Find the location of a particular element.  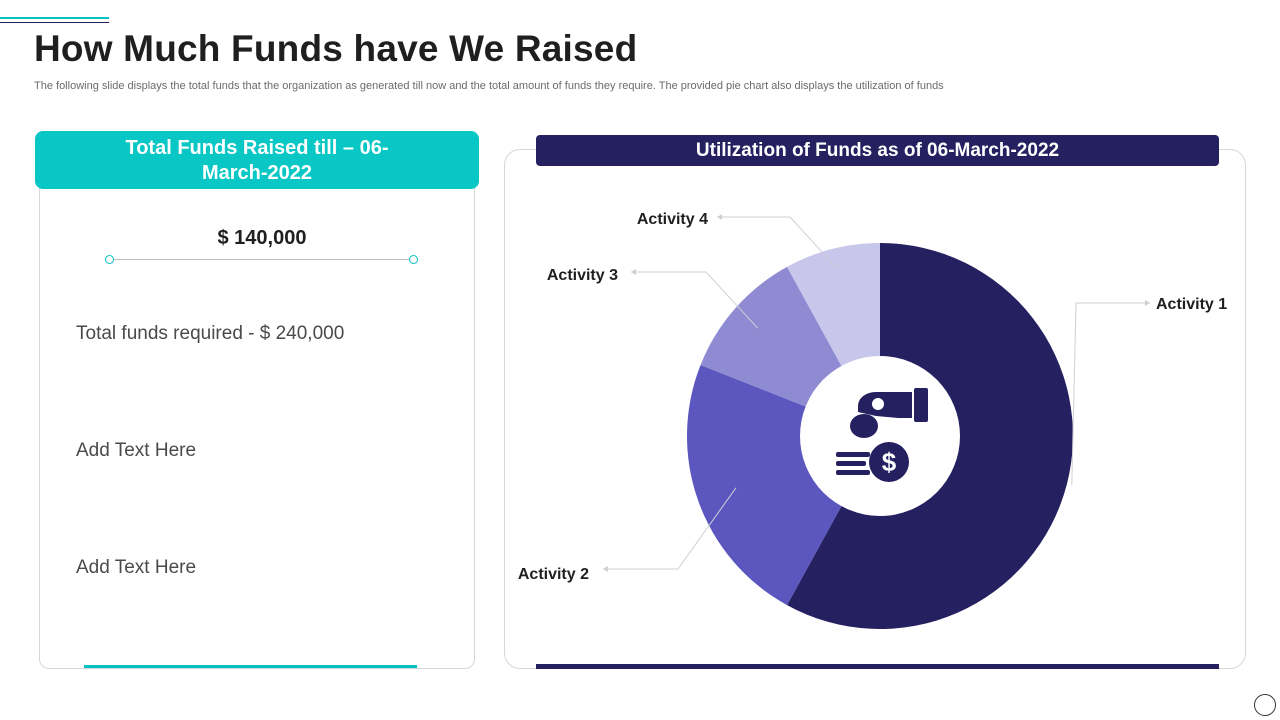

funds-raised-header-line2: March-2022 is located at coordinates (257, 173).